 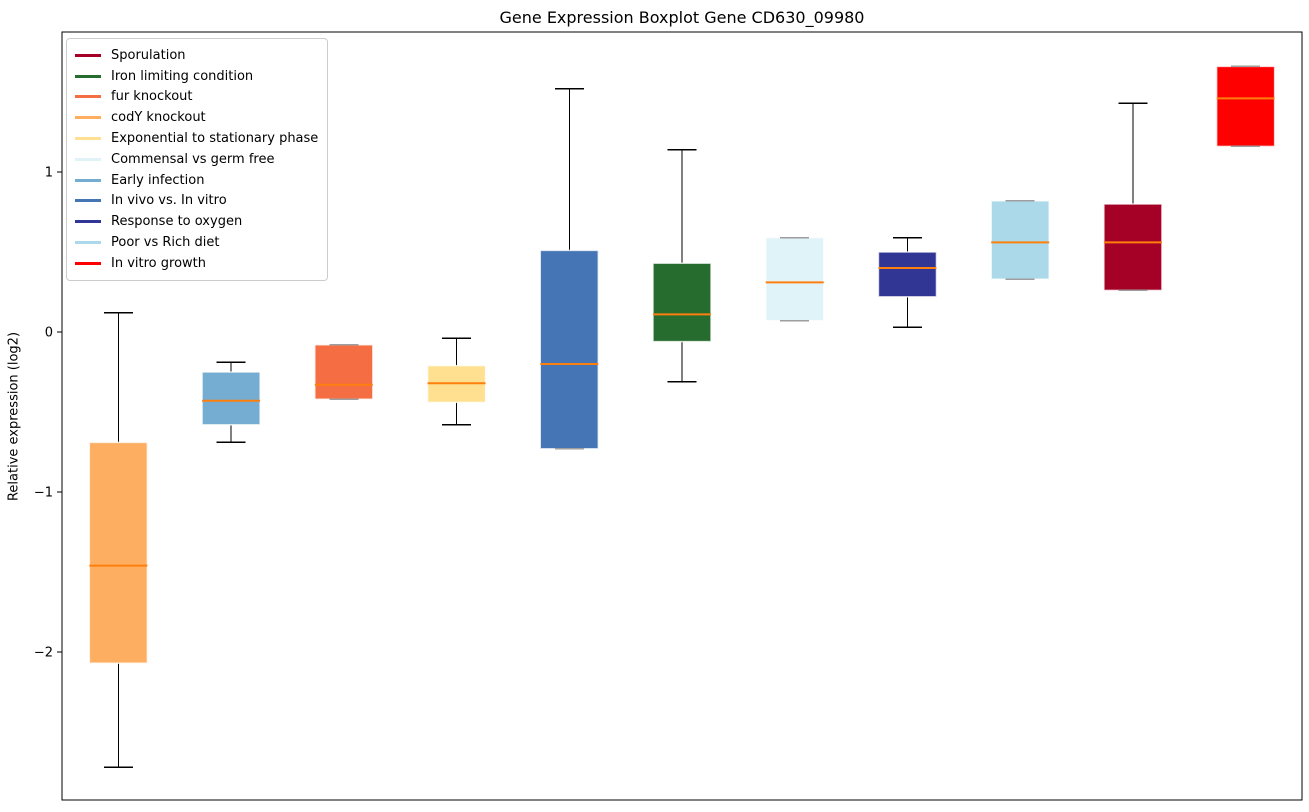 What do you see at coordinates (569, 349) in the screenshot?
I see `box-in-vivo-vs-in-vitro` at bounding box center [569, 349].